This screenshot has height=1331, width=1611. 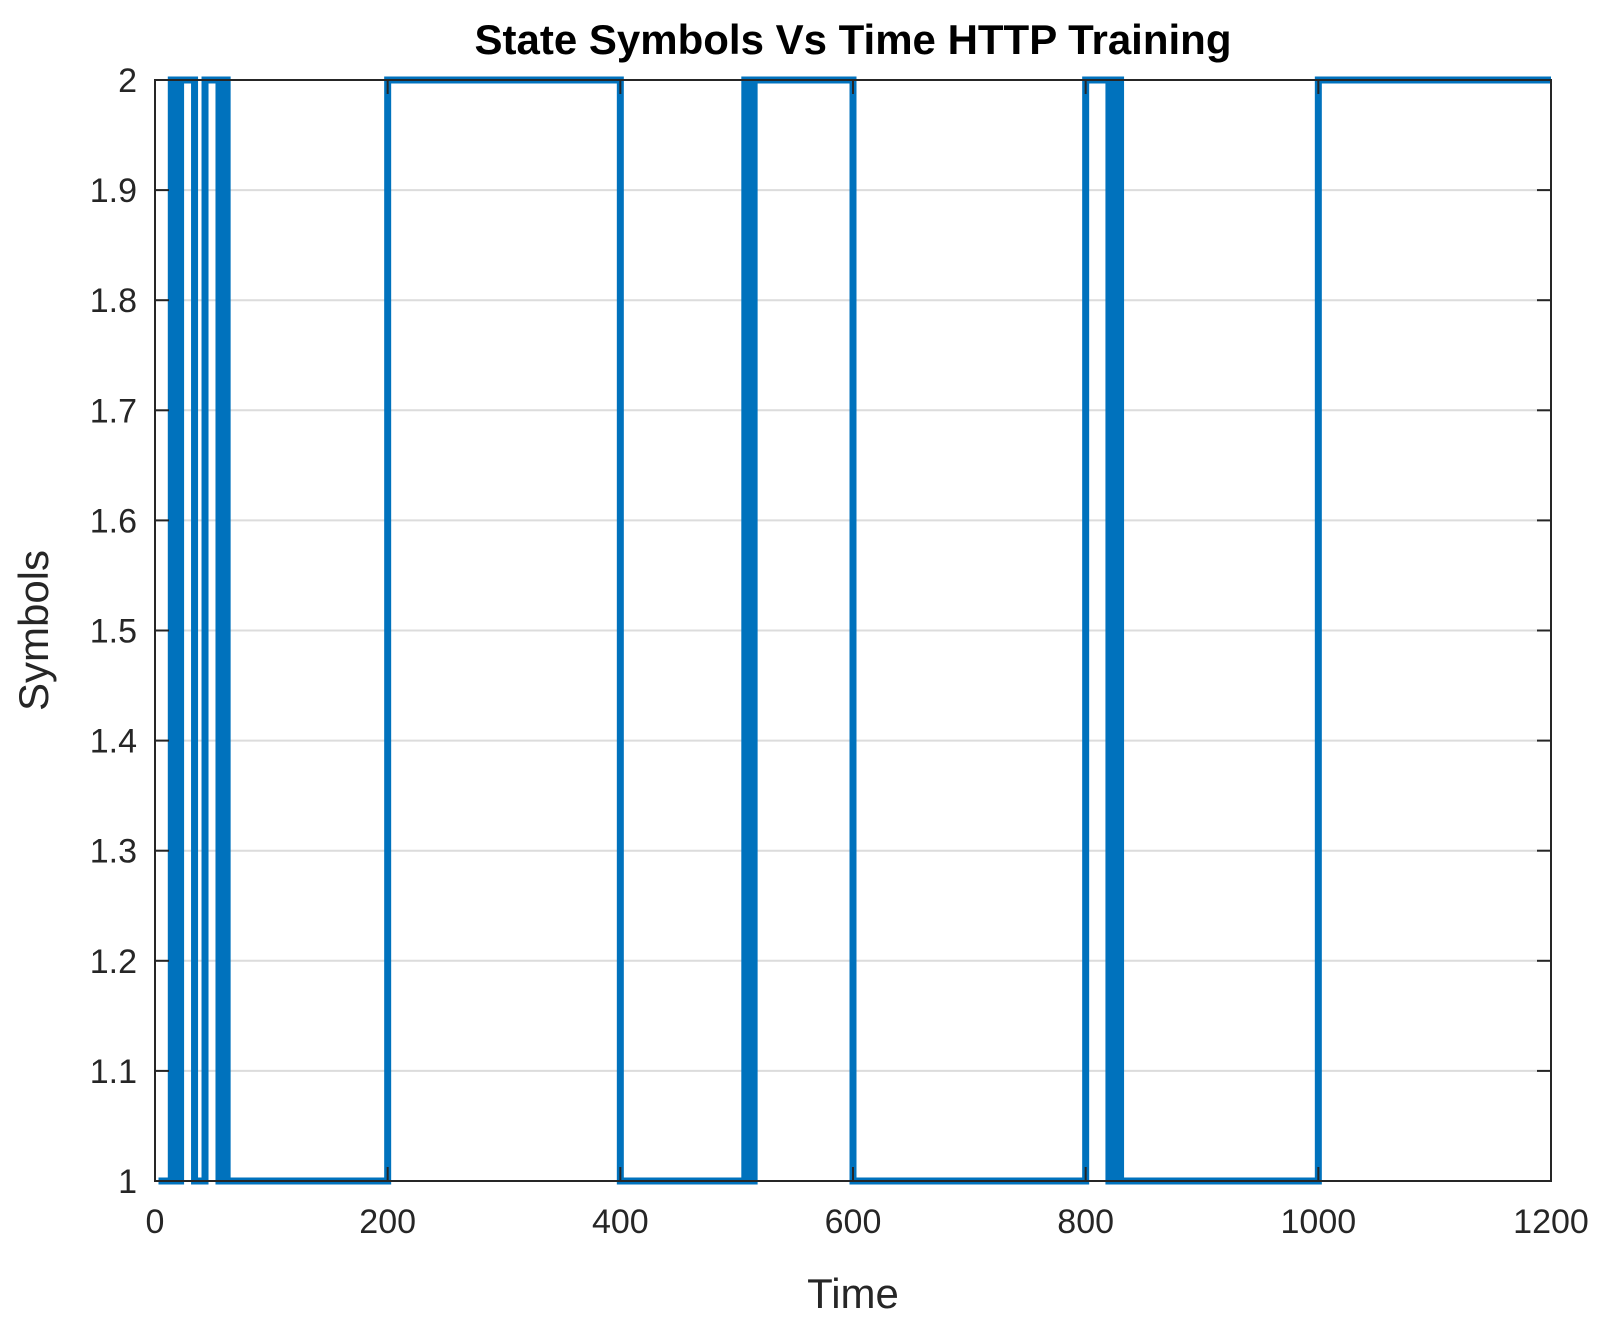 What do you see at coordinates (620, 1222) in the screenshot?
I see `x-tick-label: 400` at bounding box center [620, 1222].